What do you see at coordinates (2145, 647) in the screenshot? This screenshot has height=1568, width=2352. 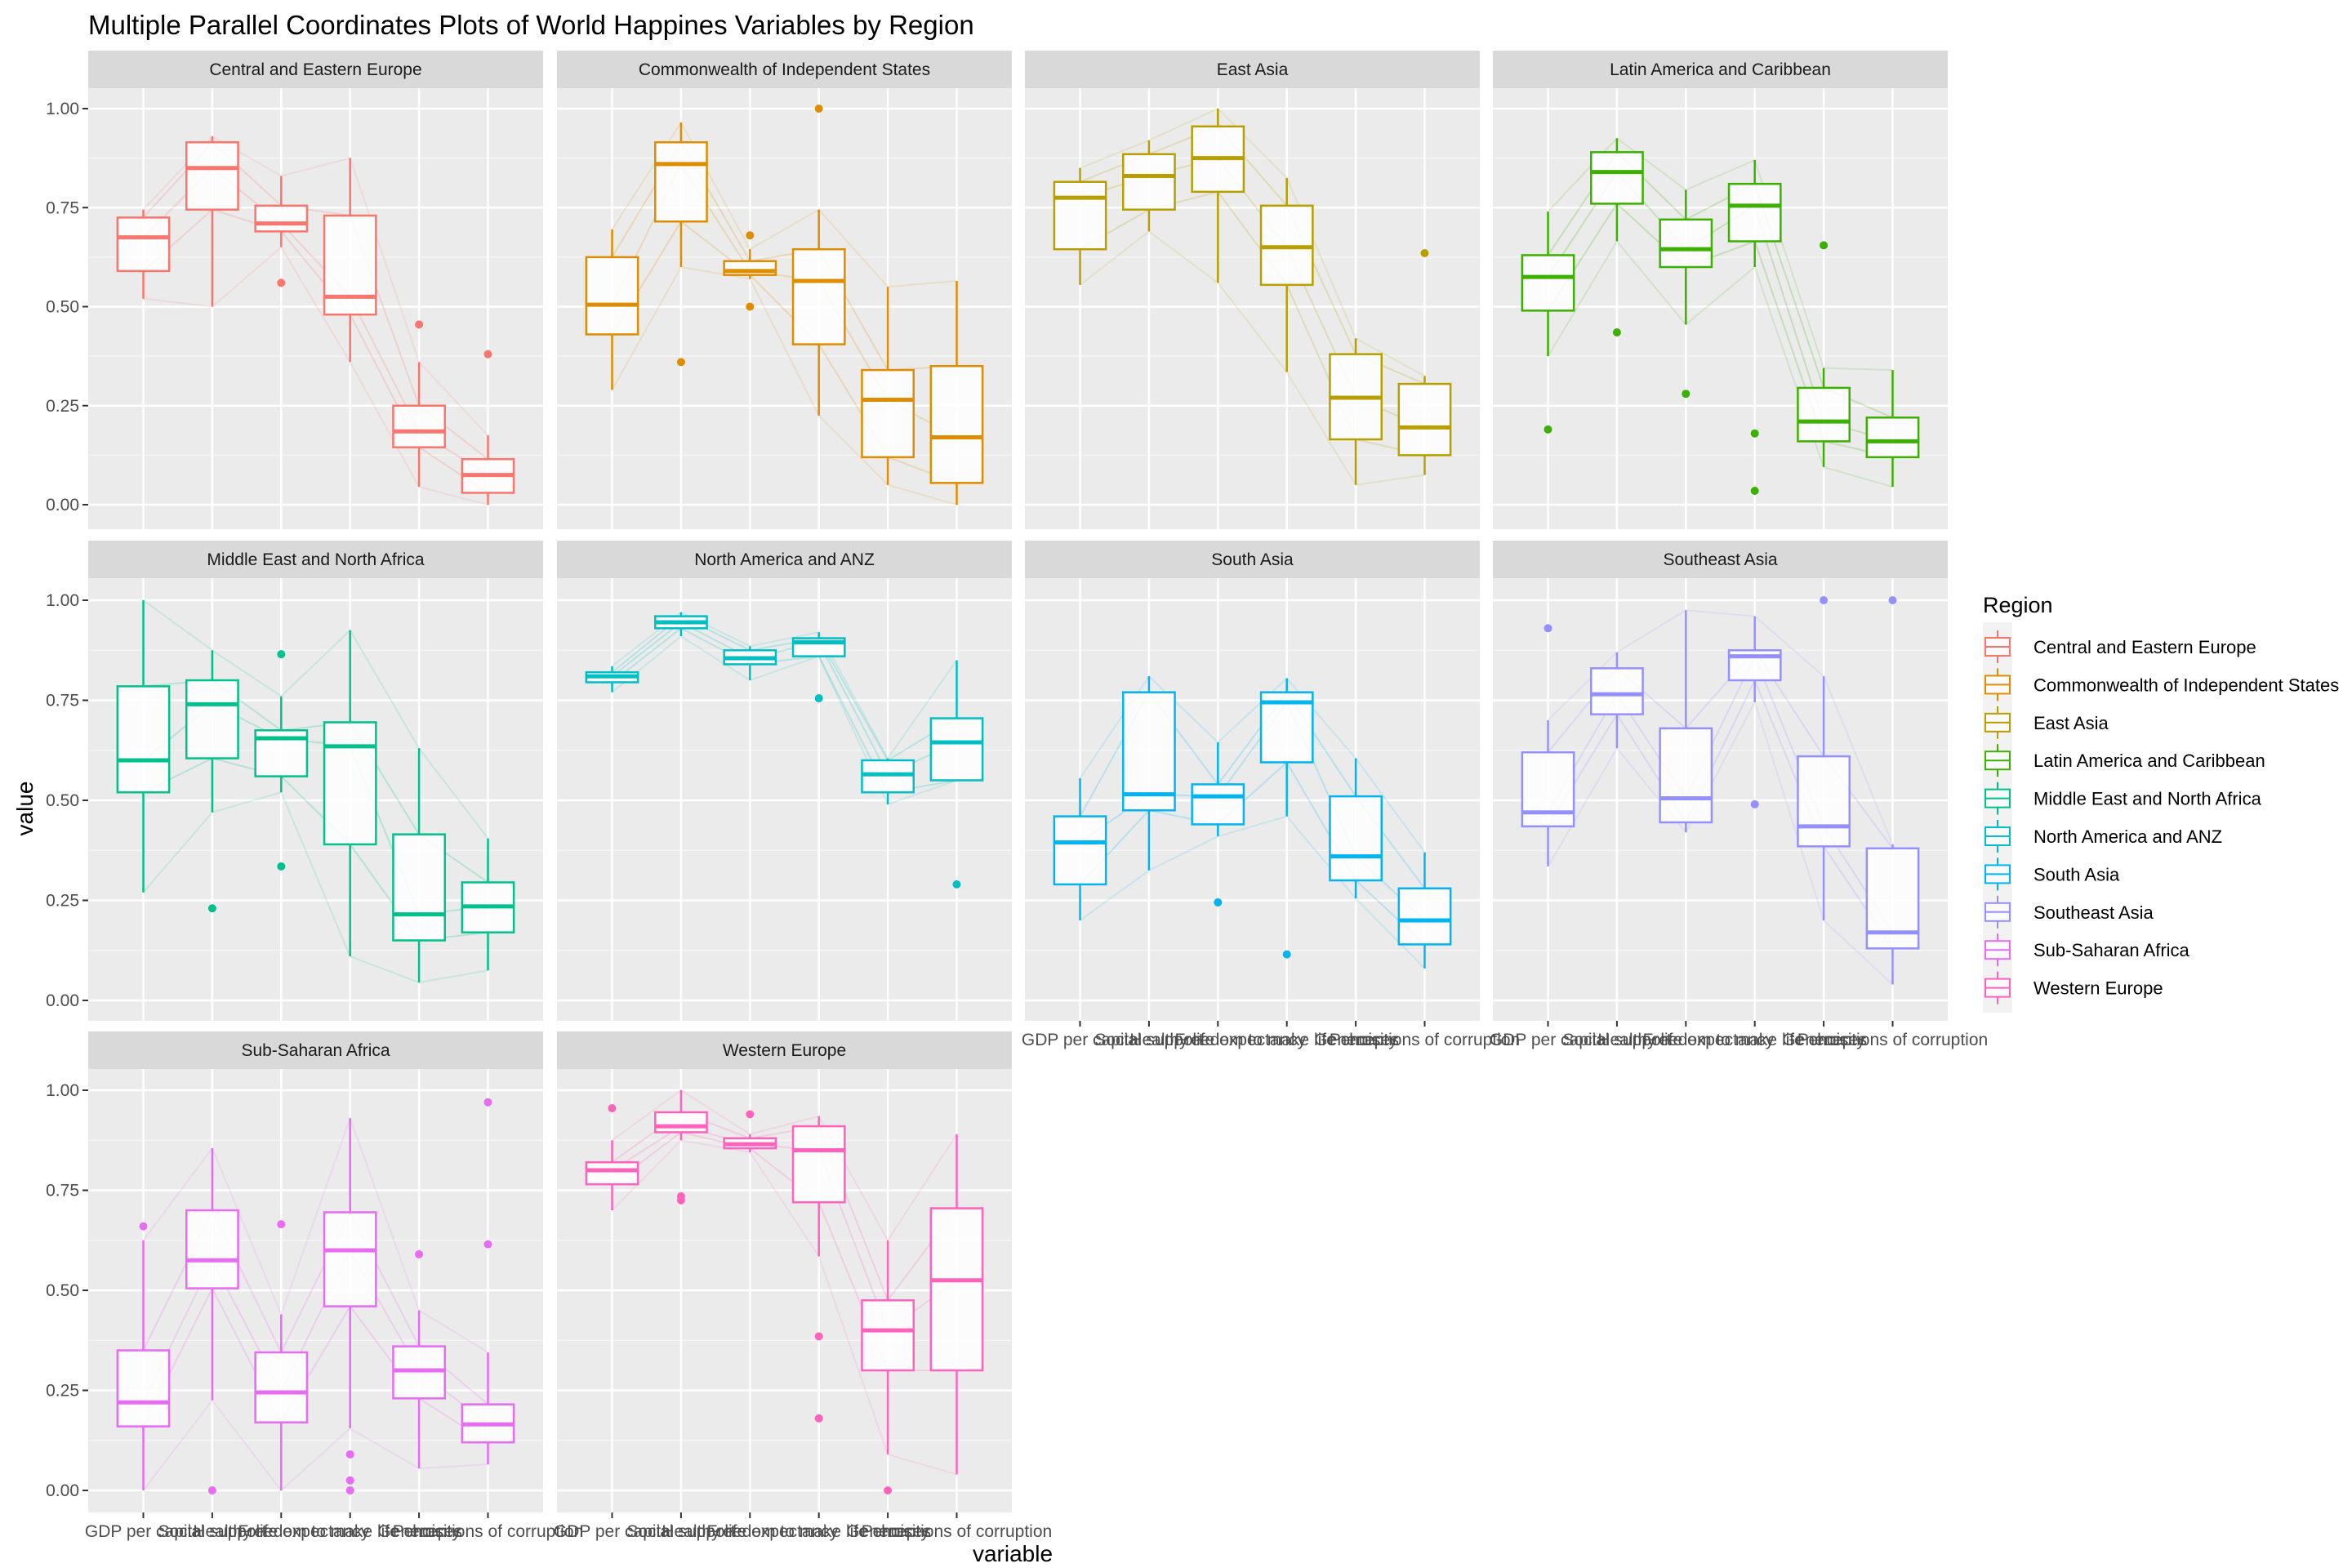 I see `legend-label: Central and Eastern Europe` at bounding box center [2145, 647].